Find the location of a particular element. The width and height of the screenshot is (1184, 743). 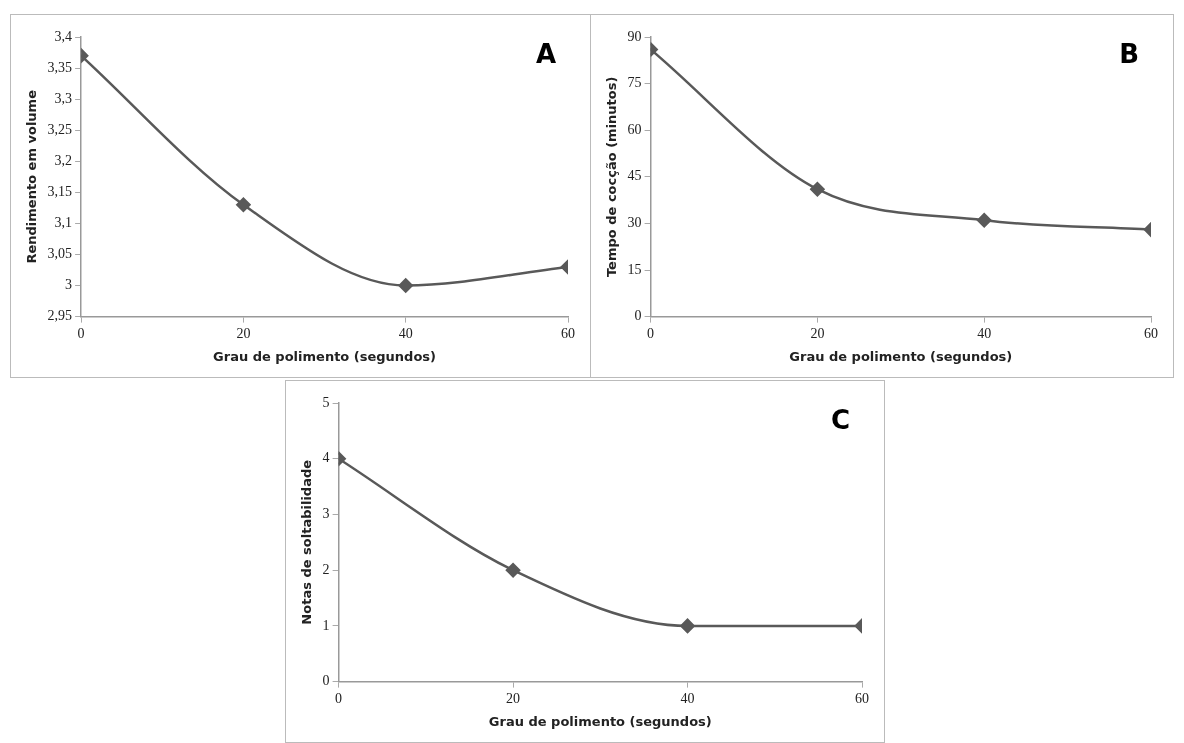

y-tick-label: 3,15 is located at coordinates (60, 192).